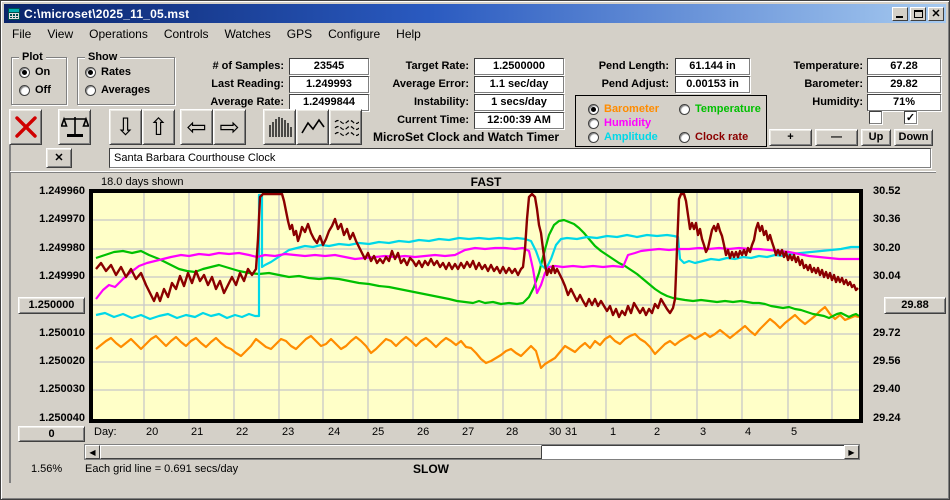  Describe the element at coordinates (918, 13) in the screenshot. I see `maximize-button` at that location.